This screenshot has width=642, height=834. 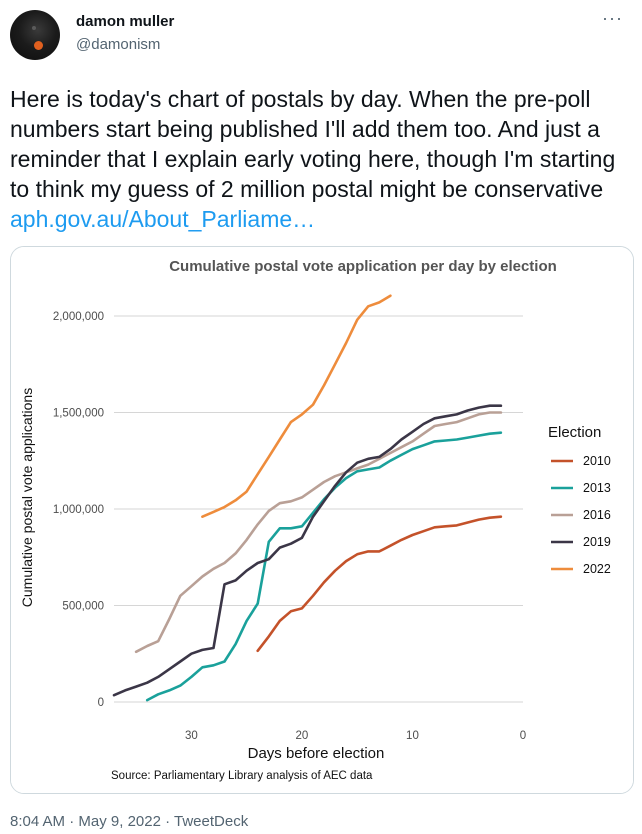 I want to click on legend-title: Election, so click(x=574, y=432).